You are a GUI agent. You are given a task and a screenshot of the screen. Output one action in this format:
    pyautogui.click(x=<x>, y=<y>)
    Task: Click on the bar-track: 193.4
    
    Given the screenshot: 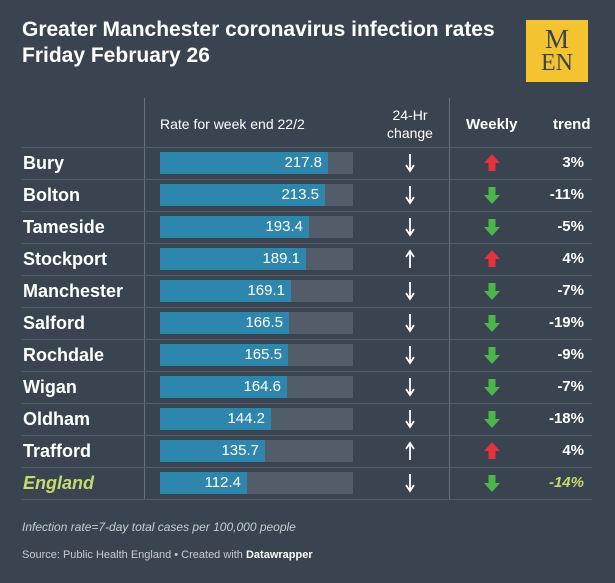 What is the action you would take?
    pyautogui.click(x=256, y=227)
    